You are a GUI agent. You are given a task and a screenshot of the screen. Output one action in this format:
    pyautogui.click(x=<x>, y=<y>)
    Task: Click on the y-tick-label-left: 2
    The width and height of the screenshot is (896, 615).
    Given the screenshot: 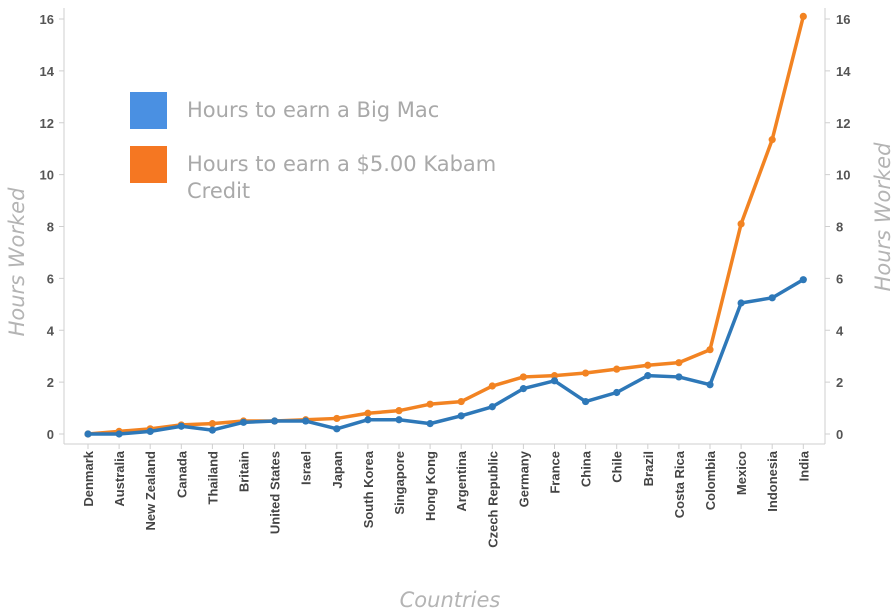 What is the action you would take?
    pyautogui.click(x=50, y=382)
    